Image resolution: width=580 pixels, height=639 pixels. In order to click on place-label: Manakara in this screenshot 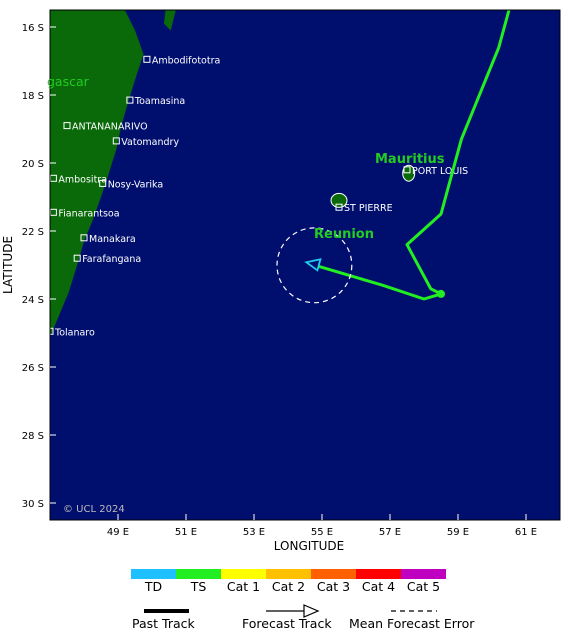, I will do `click(112, 239)`.